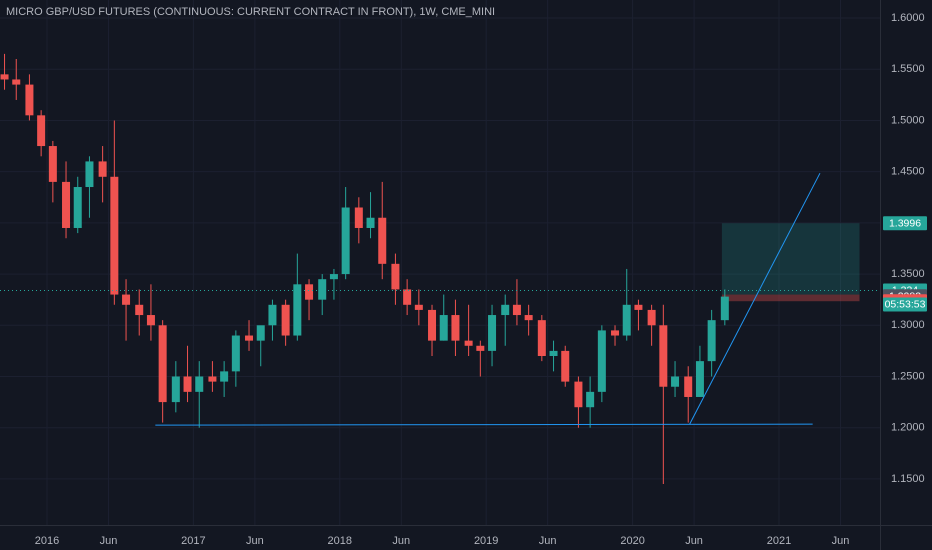 The image size is (932, 550). I want to click on x-tick-label: 2017, so click(193, 541).